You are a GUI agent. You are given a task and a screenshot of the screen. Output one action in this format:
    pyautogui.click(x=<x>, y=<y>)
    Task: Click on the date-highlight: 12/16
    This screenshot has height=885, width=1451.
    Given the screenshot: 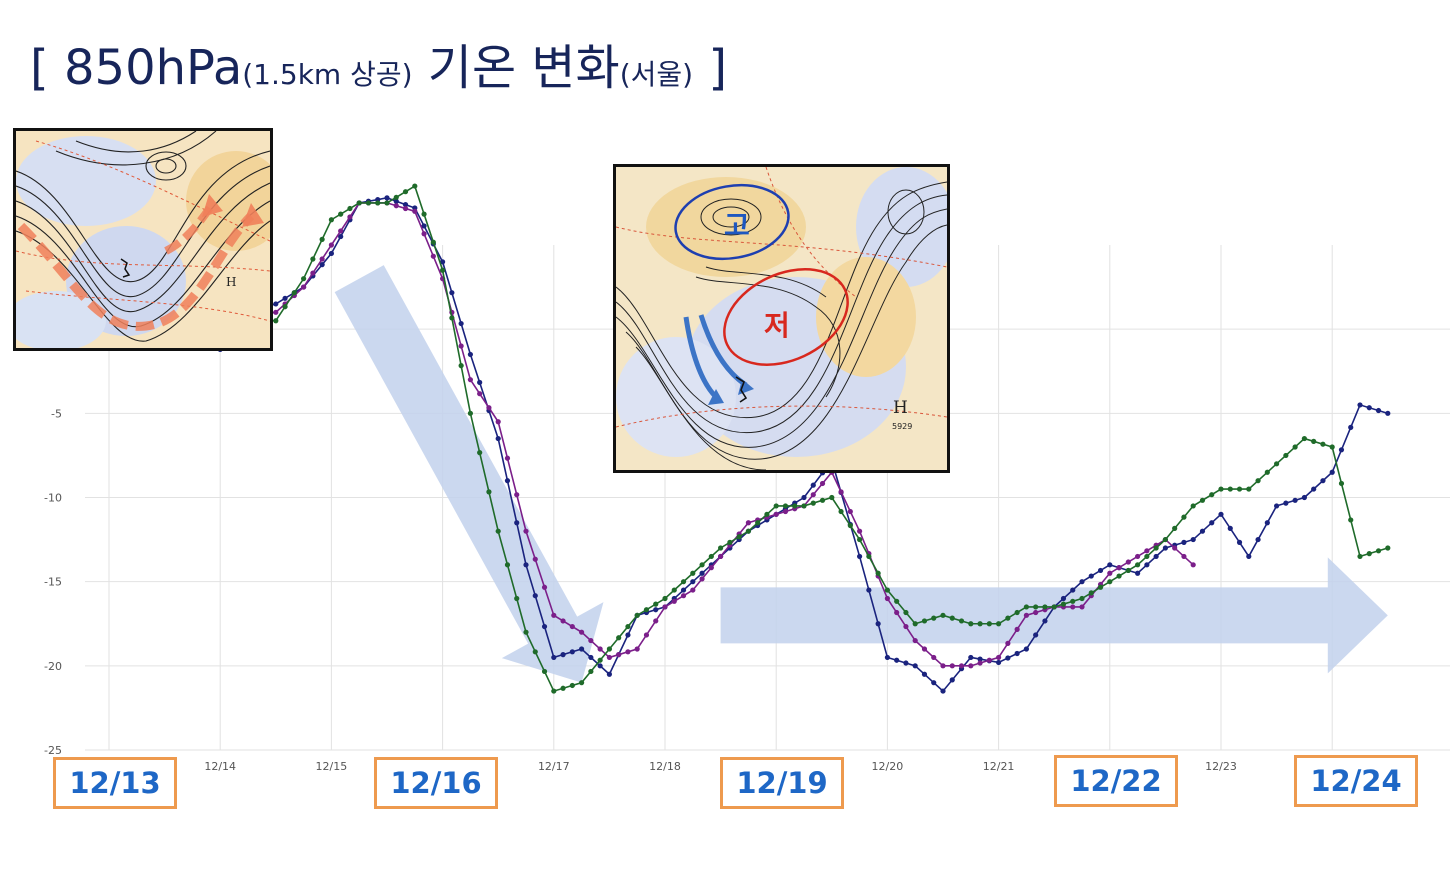 What is the action you would take?
    pyautogui.click(x=436, y=783)
    